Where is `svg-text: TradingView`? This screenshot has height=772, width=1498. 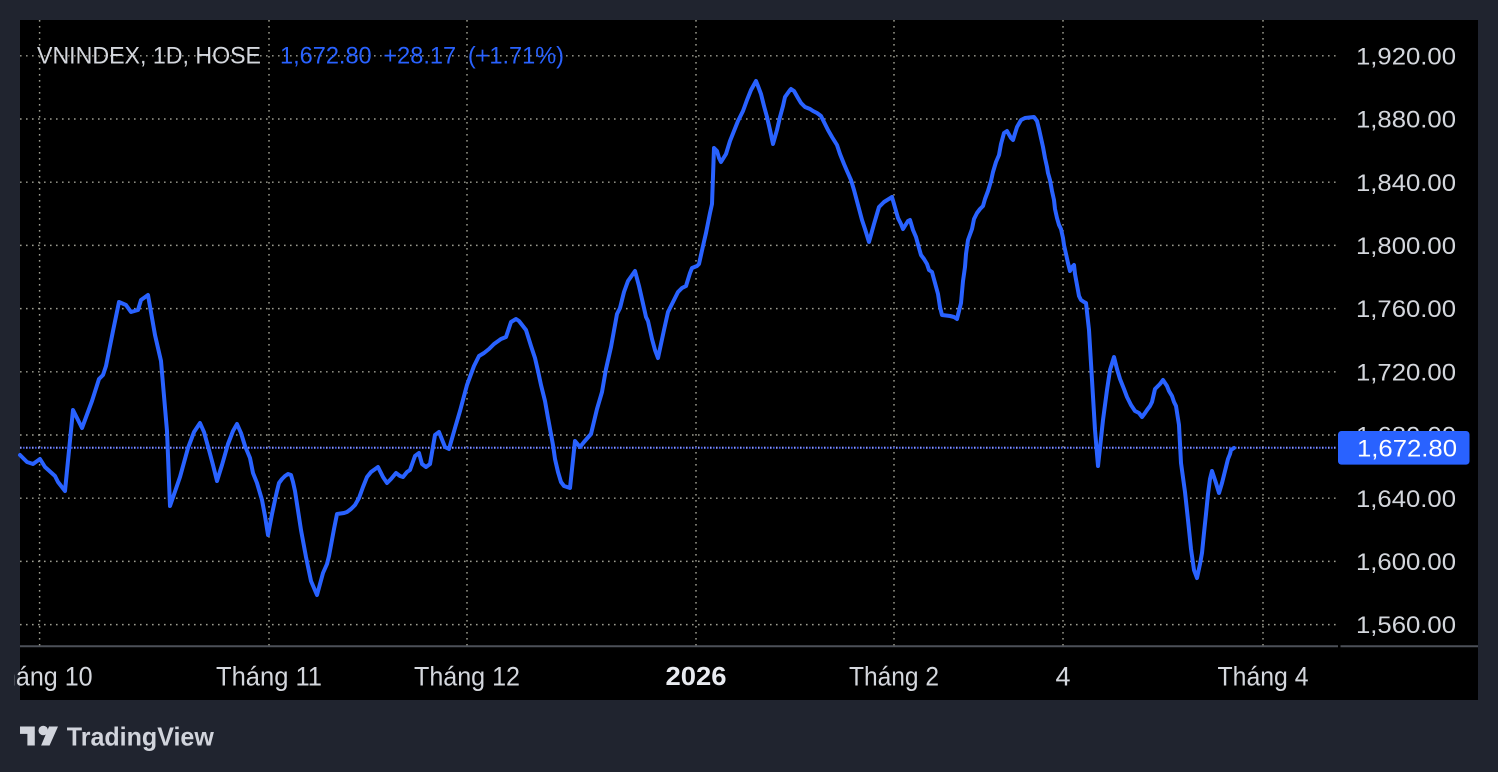
svg-text: TradingView is located at coordinates (141, 737).